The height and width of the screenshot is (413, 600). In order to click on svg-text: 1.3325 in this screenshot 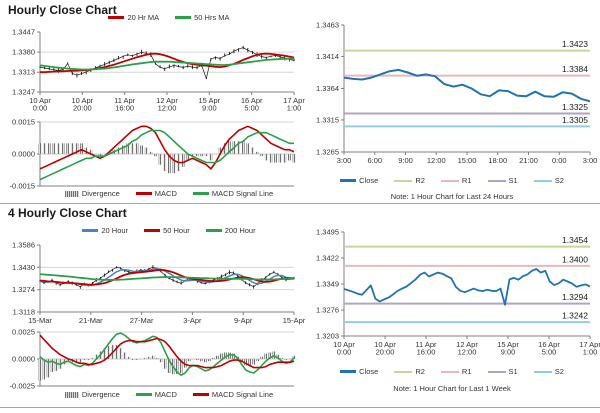, I will do `click(575, 107)`.